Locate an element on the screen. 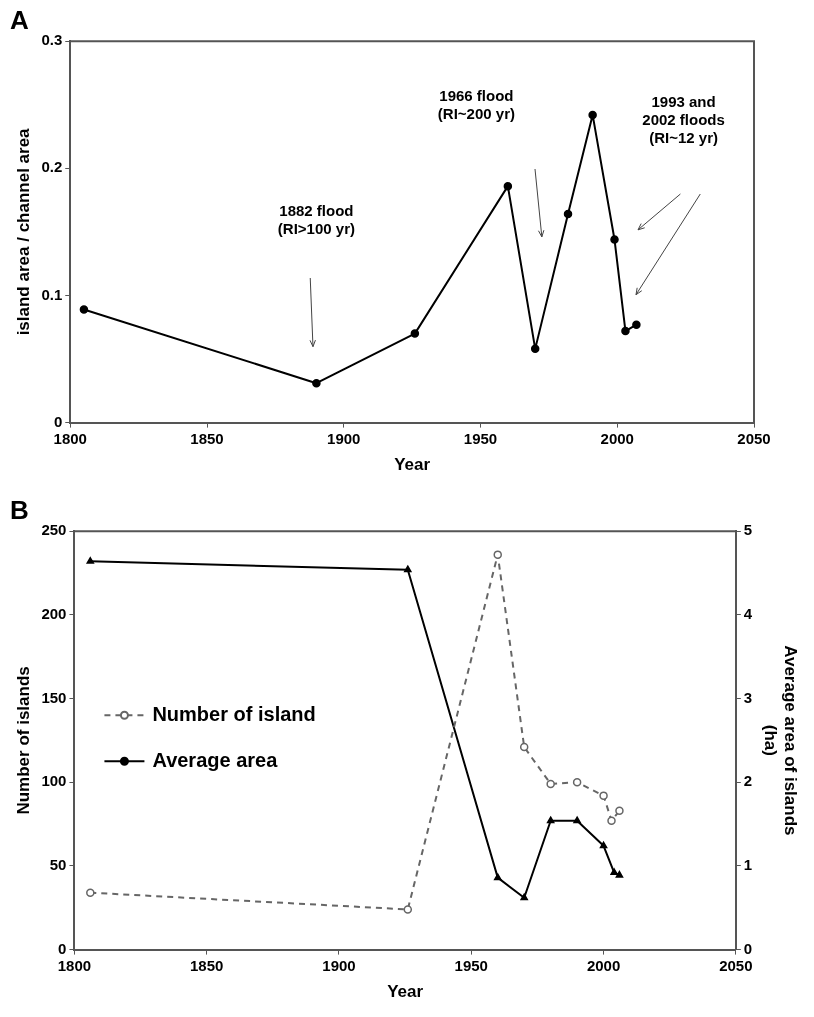 The image size is (814, 1017). y2-tick-label: 5 is located at coordinates (748, 530).